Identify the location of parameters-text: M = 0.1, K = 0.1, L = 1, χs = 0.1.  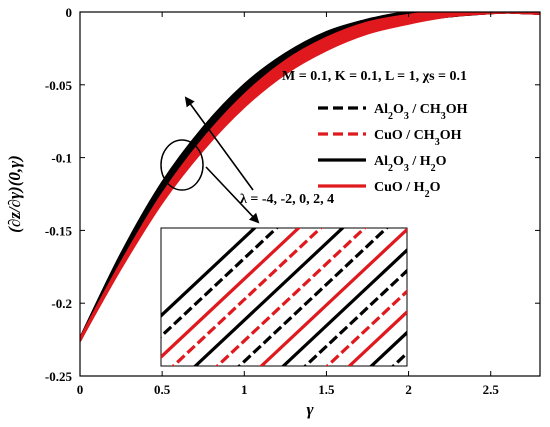
(374, 76).